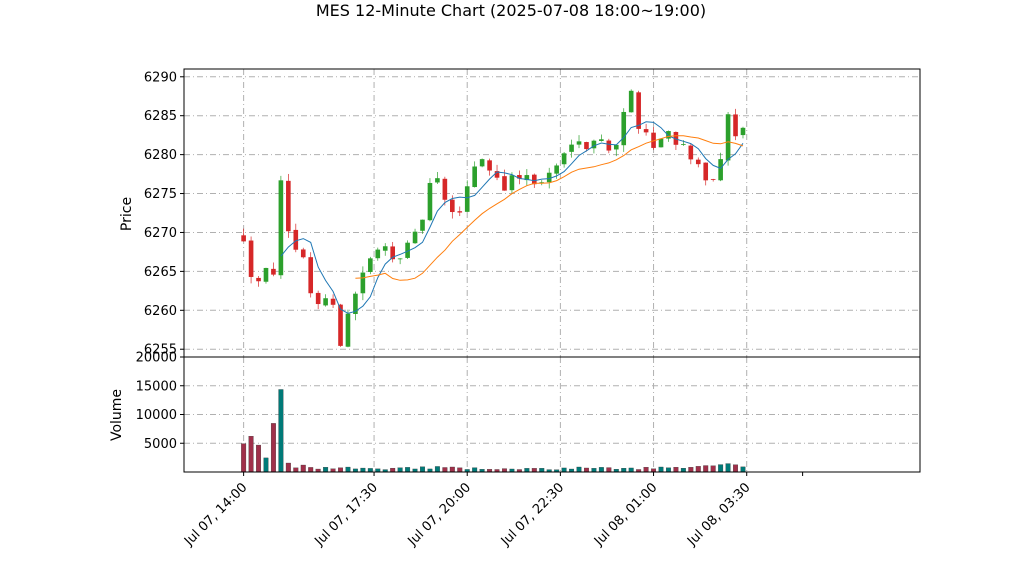  I want to click on x-tick-label: Jul 07, 14:00, so click(215, 514).